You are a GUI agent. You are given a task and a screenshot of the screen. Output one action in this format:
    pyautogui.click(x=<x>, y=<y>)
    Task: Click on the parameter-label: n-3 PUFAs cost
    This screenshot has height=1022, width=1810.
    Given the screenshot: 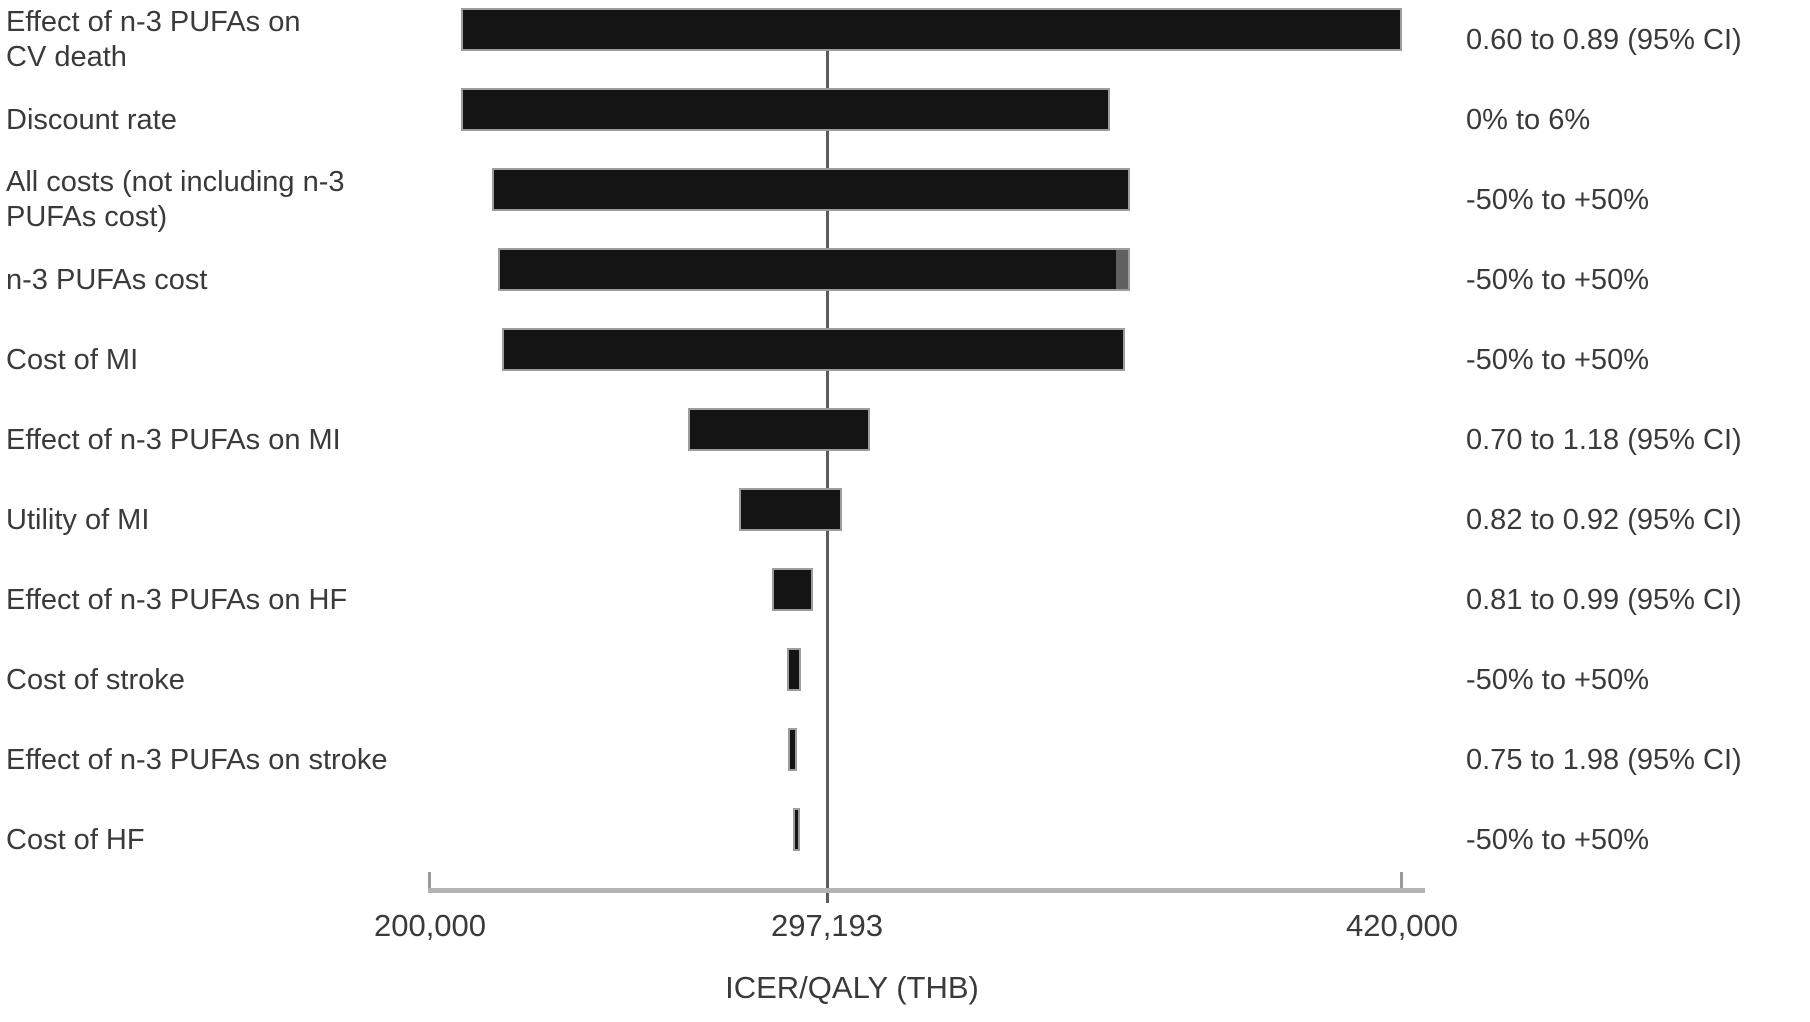 What is the action you would take?
    pyautogui.click(x=107, y=279)
    